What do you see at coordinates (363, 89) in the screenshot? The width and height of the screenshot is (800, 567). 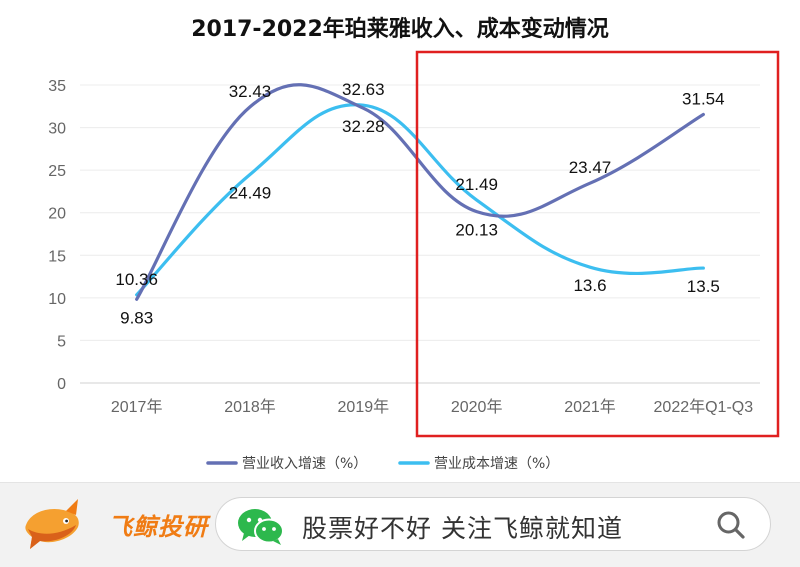 I see `data-label: 32.63` at bounding box center [363, 89].